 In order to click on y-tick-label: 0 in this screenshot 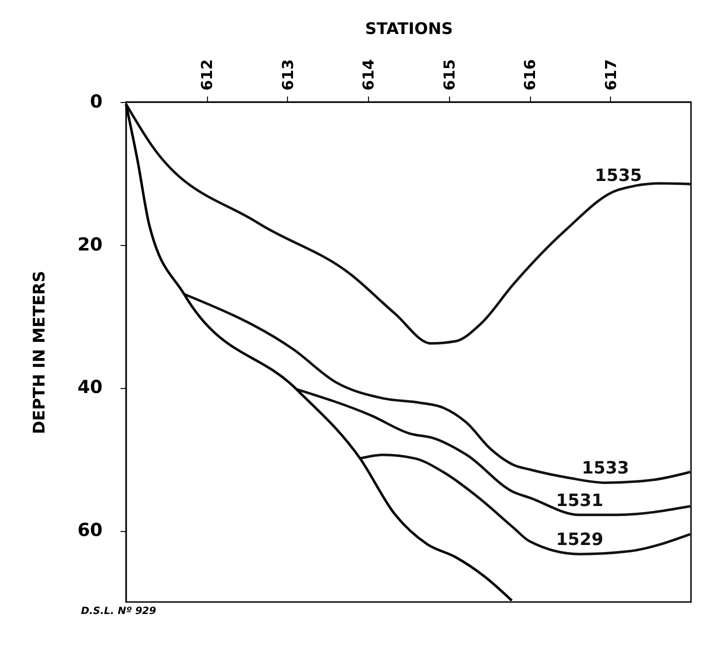, I will do `click(96, 102)`.